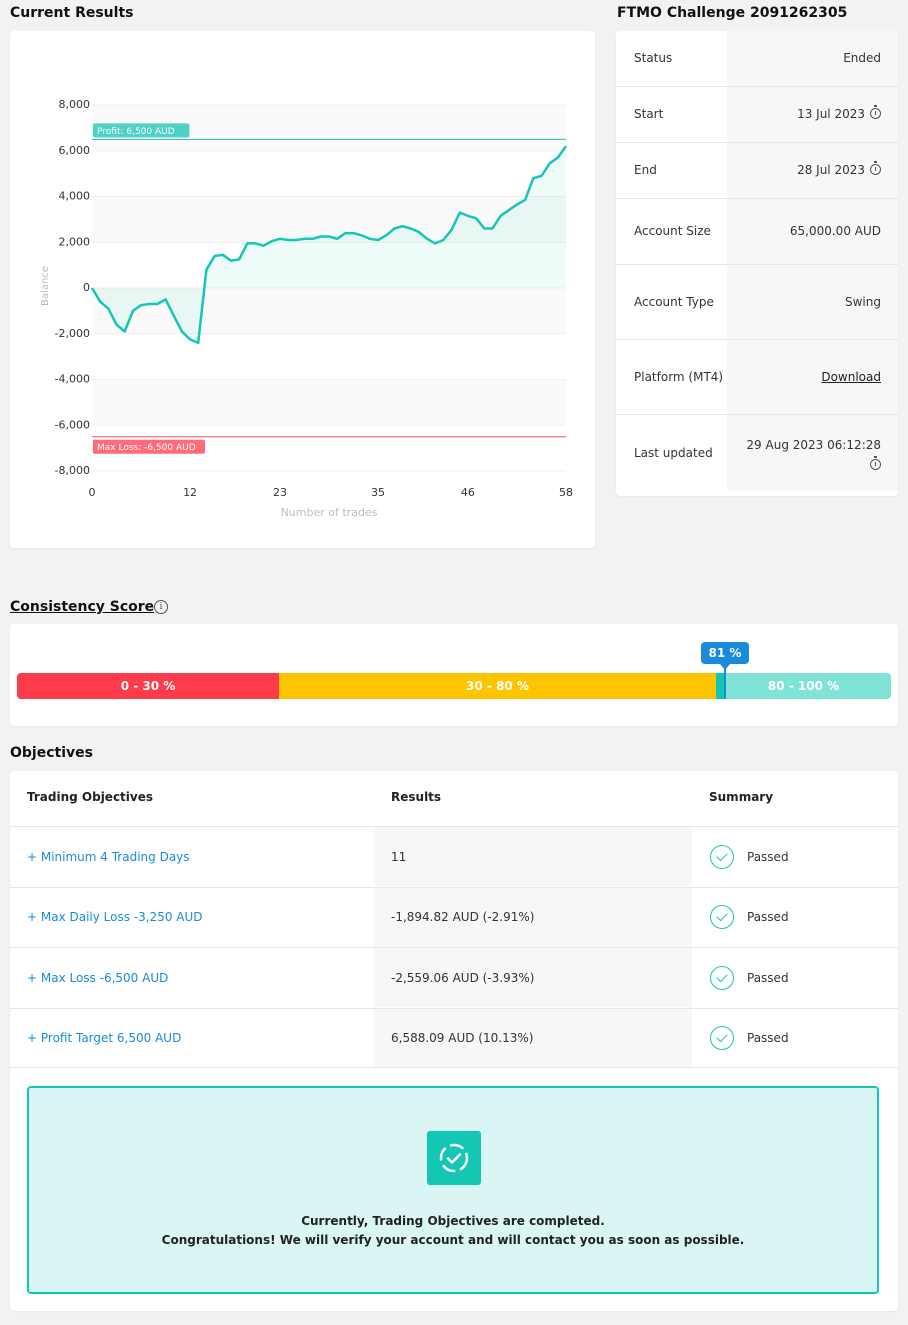  I want to click on objective-result: 6,588.09 AUD (10.13%), so click(533, 1038).